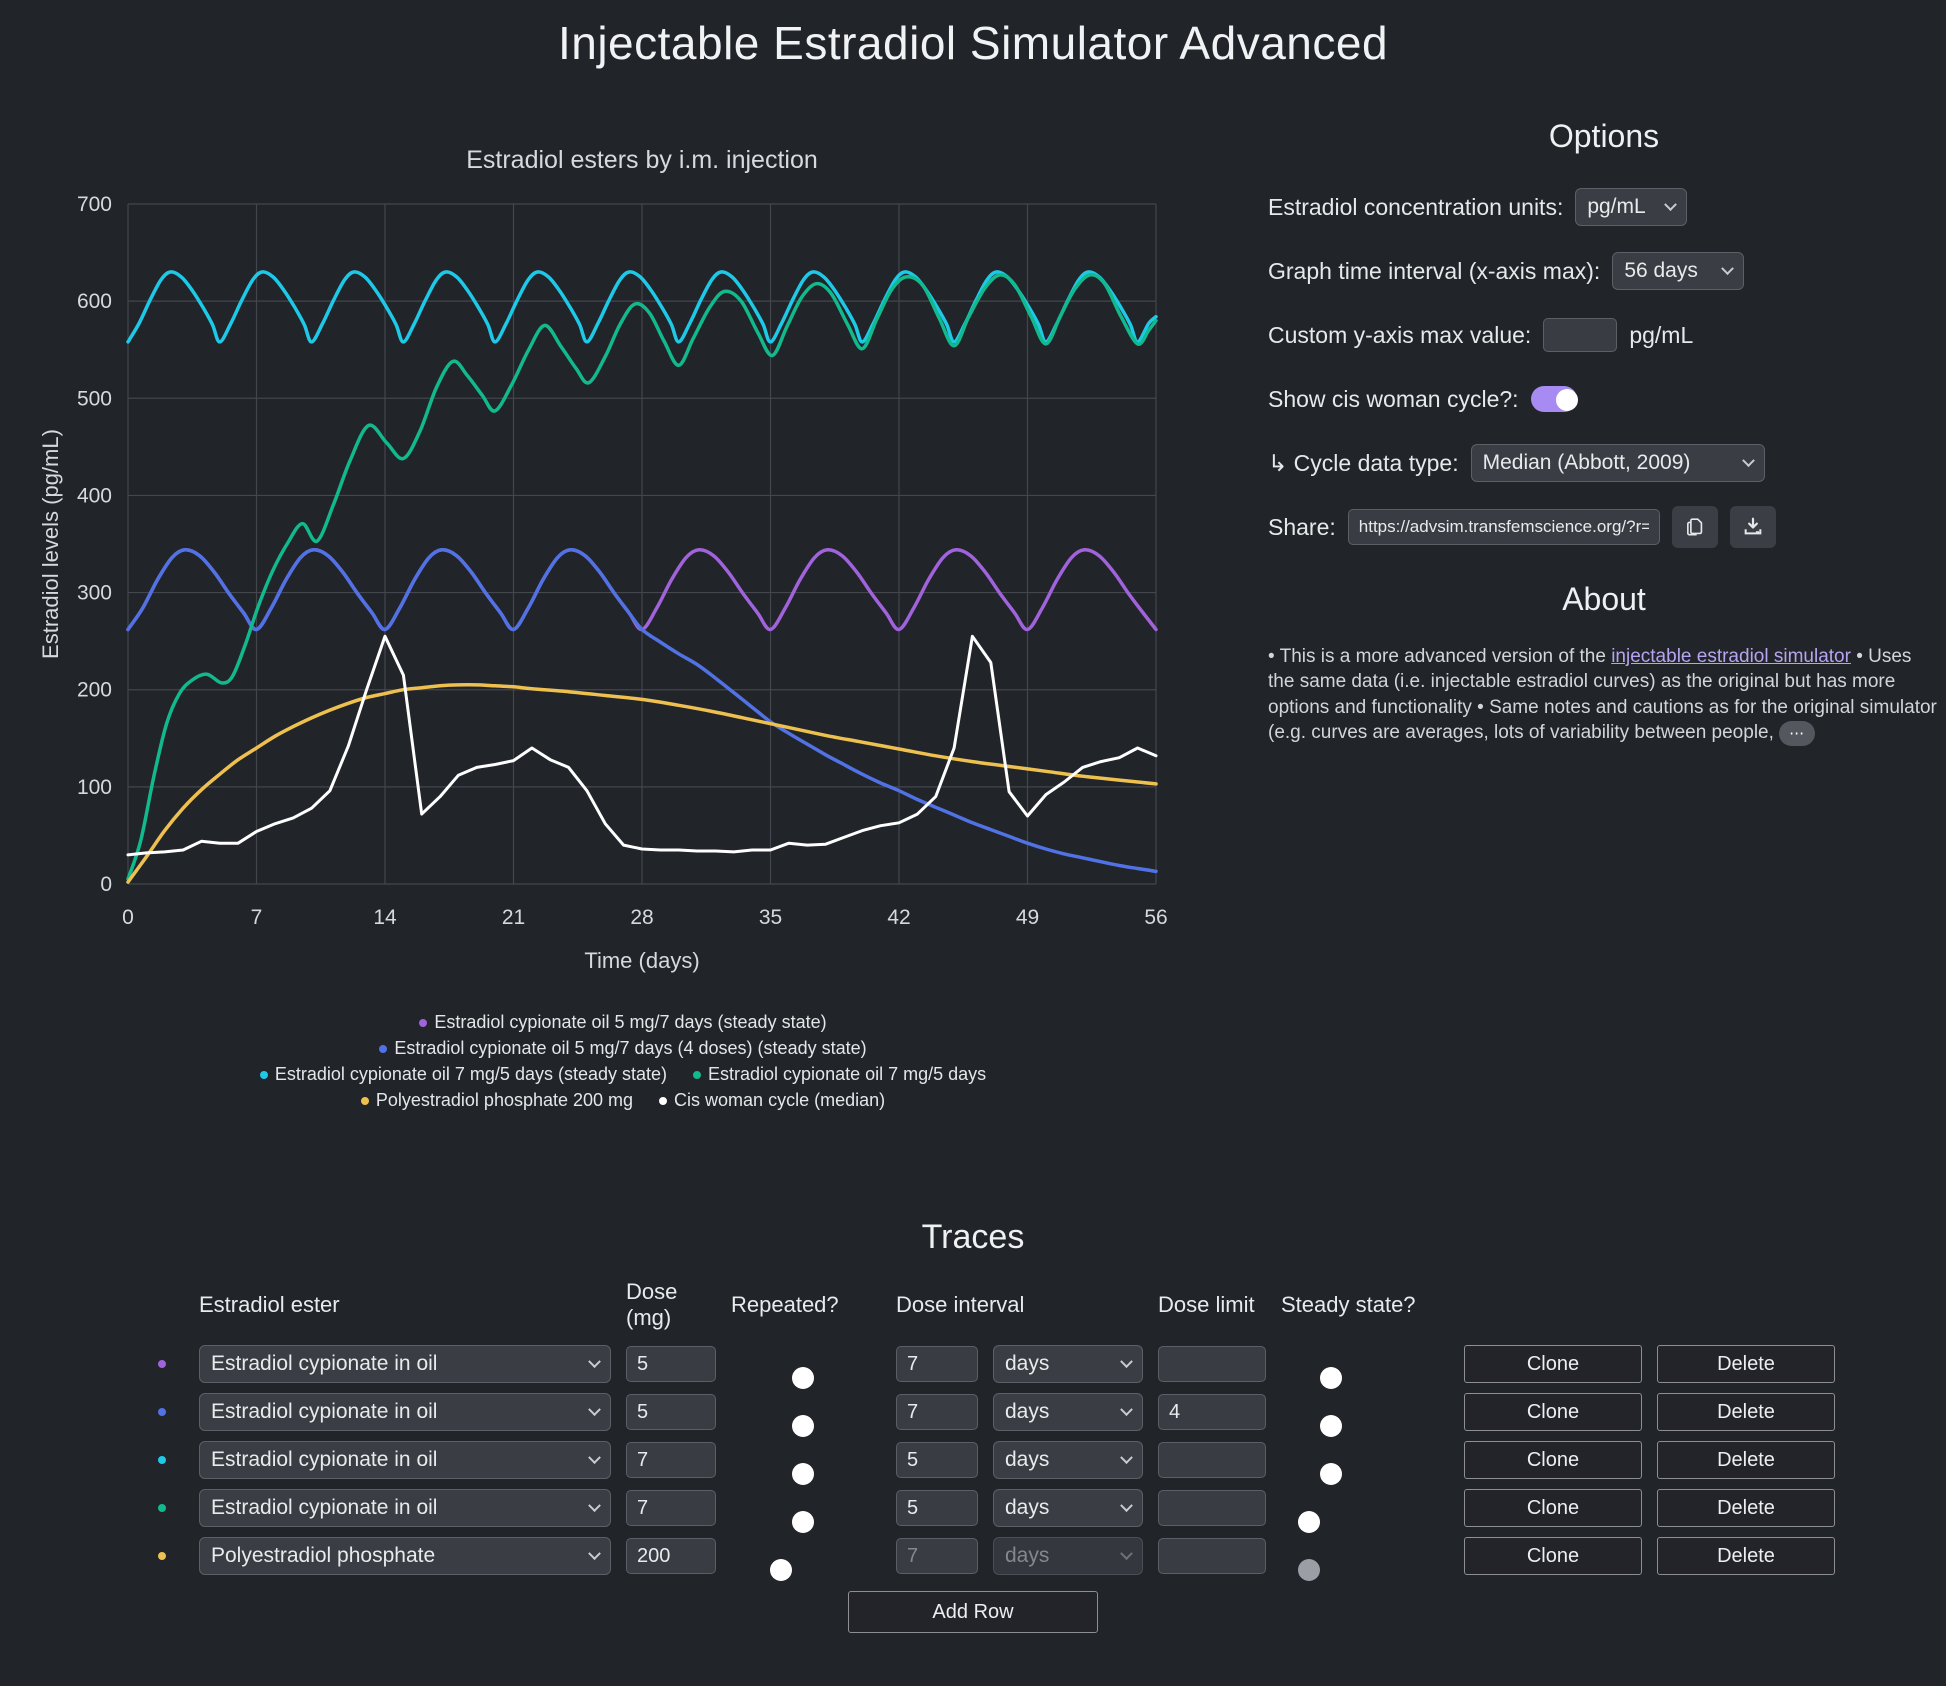 The width and height of the screenshot is (1946, 1686). I want to click on legend-item: Estradiol cypionate oil 7 mg/5 days, so click(839, 1074).